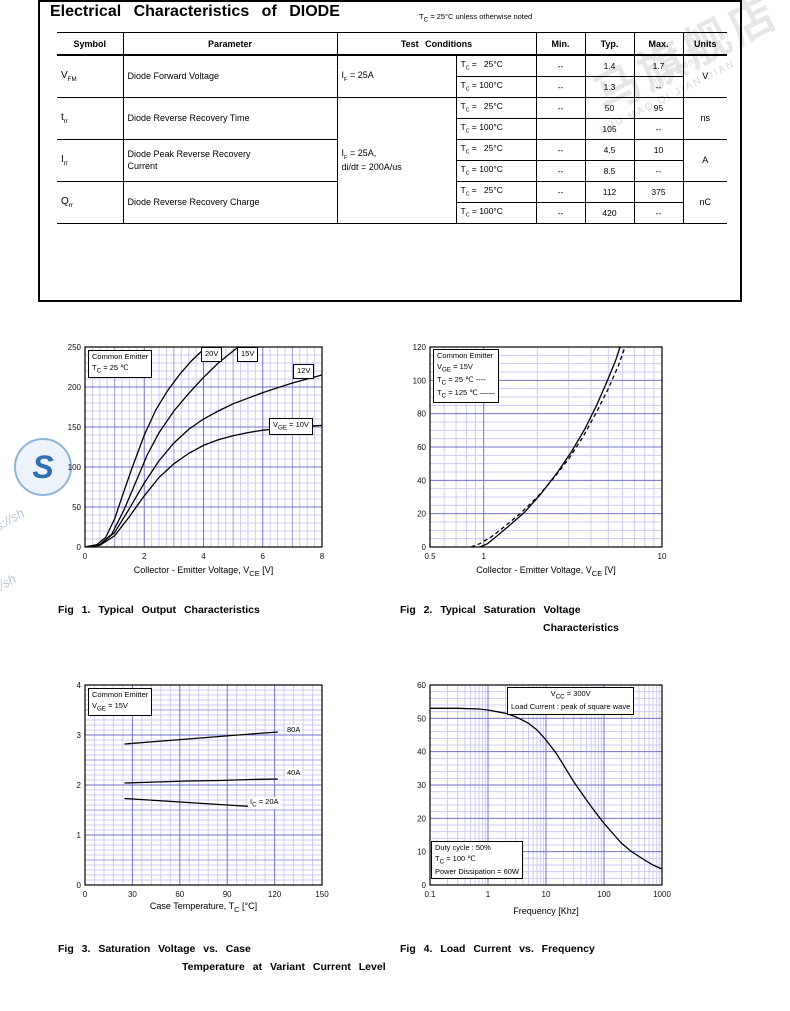 This screenshot has width=790, height=1011. What do you see at coordinates (227, 894) in the screenshot?
I see `svg-text: 90` at bounding box center [227, 894].